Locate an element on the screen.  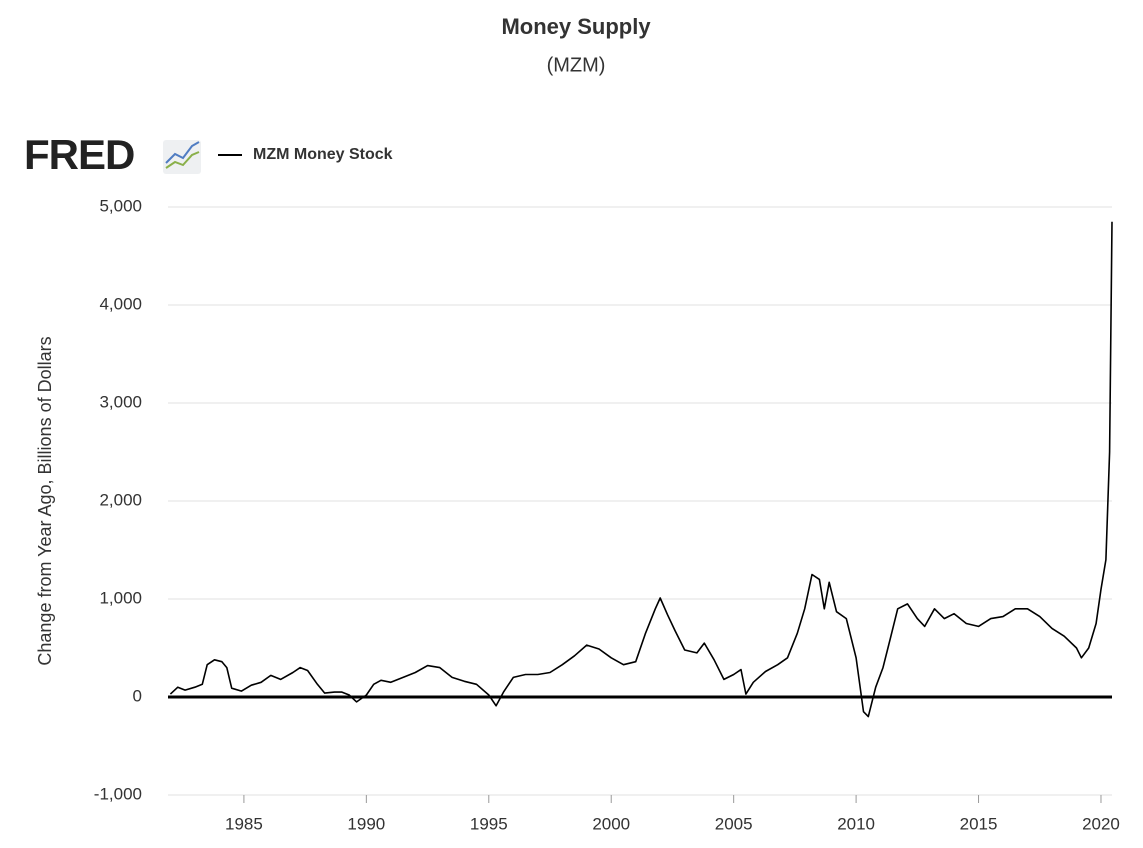
y-tick-label: 5,000 is located at coordinates (120, 205).